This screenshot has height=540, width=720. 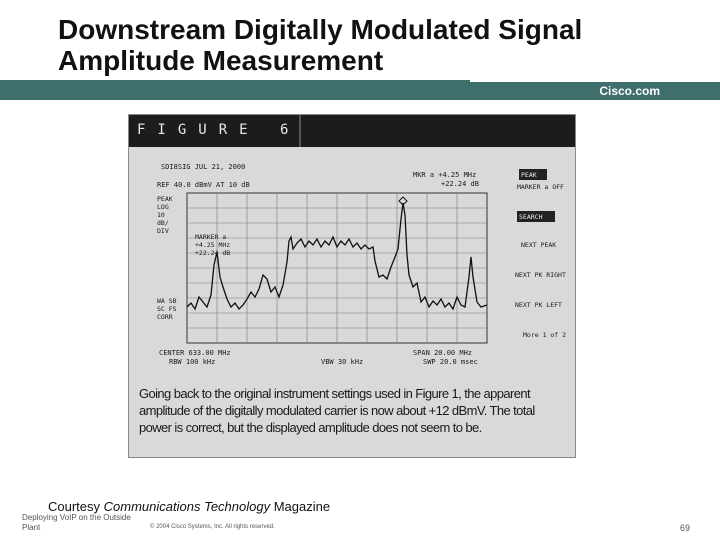 What do you see at coordinates (167, 309) in the screenshot?
I see `left-label: SC FS` at bounding box center [167, 309].